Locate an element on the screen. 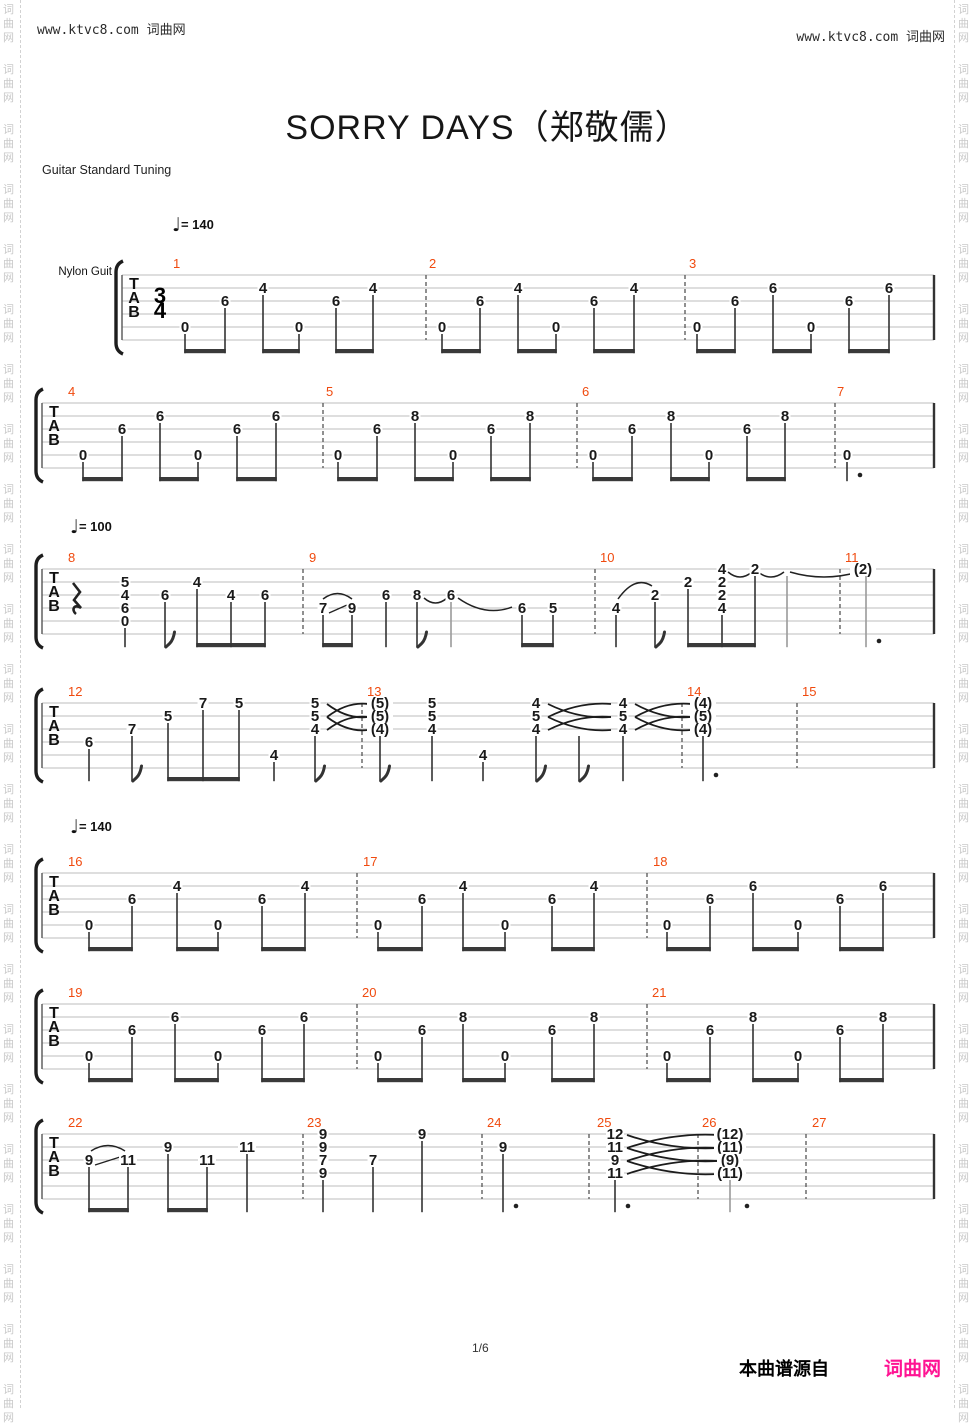 This screenshot has height=1424, width=975. augmentation-dot is located at coordinates (516, 1206).